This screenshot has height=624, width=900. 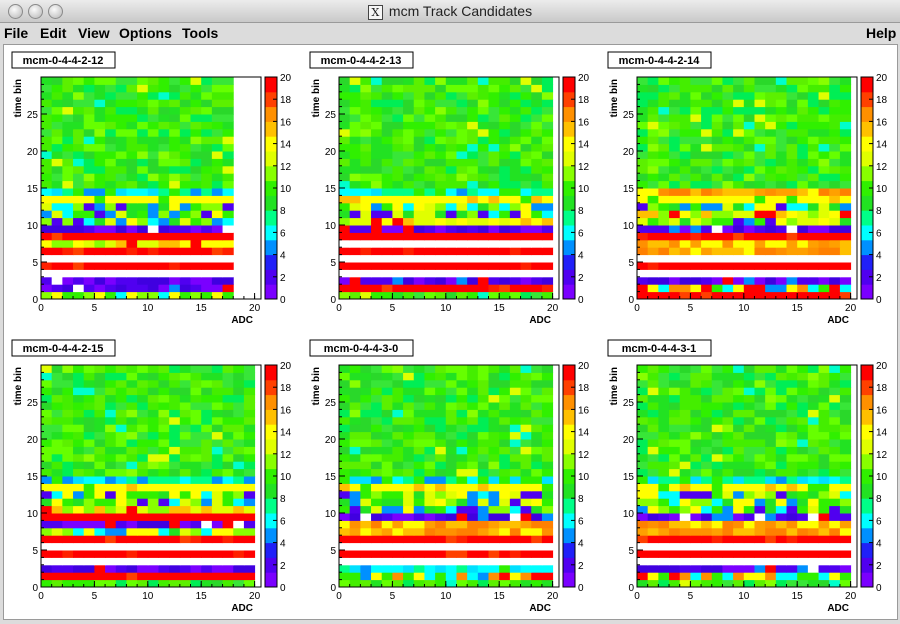 I want to click on x-tick-label: 15, so click(x=798, y=308).